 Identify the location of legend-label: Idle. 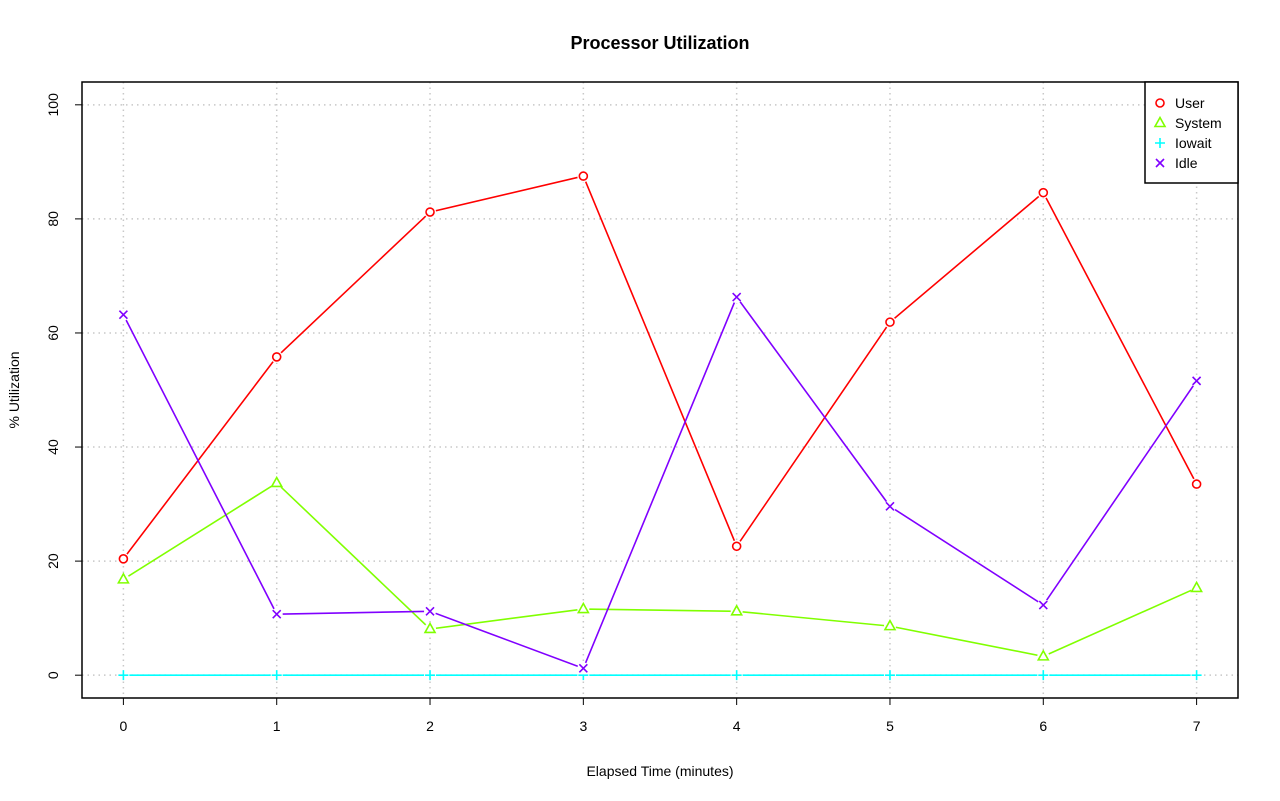
(1186, 163).